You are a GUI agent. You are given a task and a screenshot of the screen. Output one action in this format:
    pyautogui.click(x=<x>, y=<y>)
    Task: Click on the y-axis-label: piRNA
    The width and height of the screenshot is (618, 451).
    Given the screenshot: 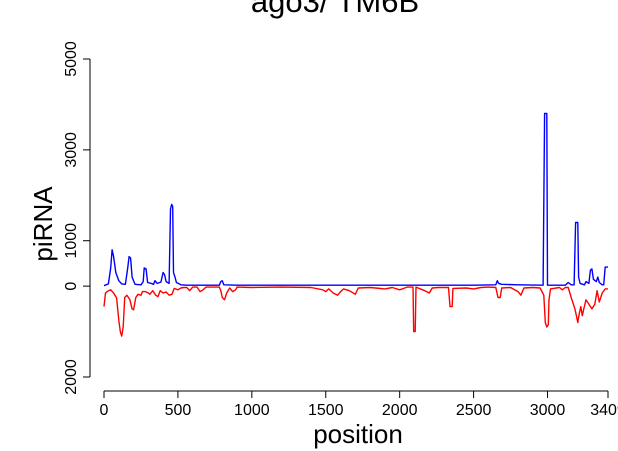 What is the action you would take?
    pyautogui.click(x=43, y=224)
    